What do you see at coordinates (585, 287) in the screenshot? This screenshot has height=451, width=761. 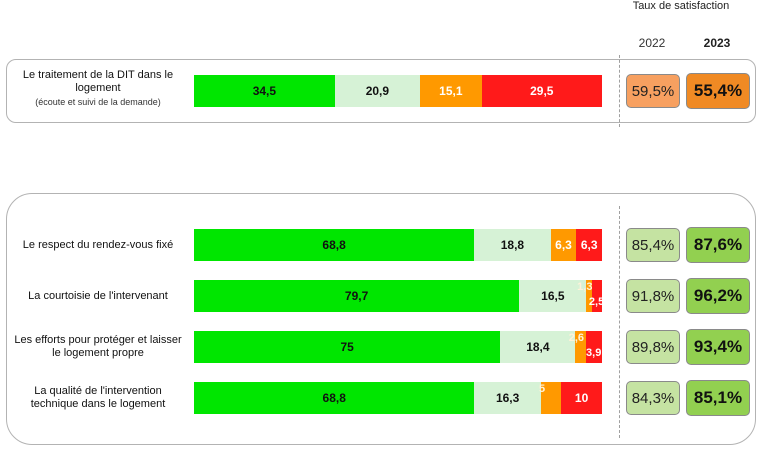 I see `bar-value-label: 1,3` at bounding box center [585, 287].